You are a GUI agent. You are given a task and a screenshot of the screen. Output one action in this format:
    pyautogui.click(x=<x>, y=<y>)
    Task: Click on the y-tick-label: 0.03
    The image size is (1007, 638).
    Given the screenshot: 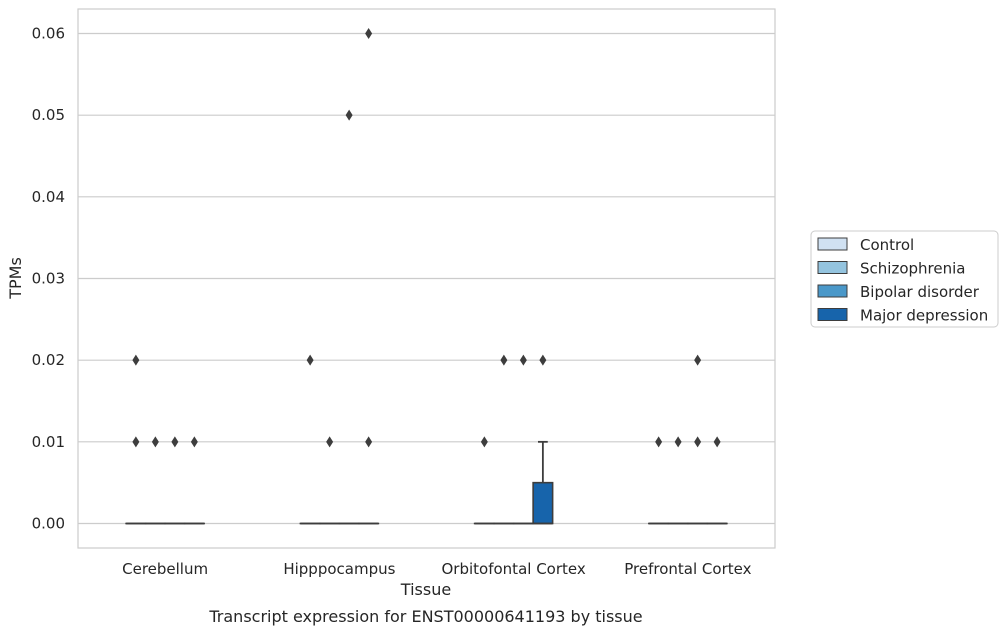 What is the action you would take?
    pyautogui.click(x=48, y=279)
    